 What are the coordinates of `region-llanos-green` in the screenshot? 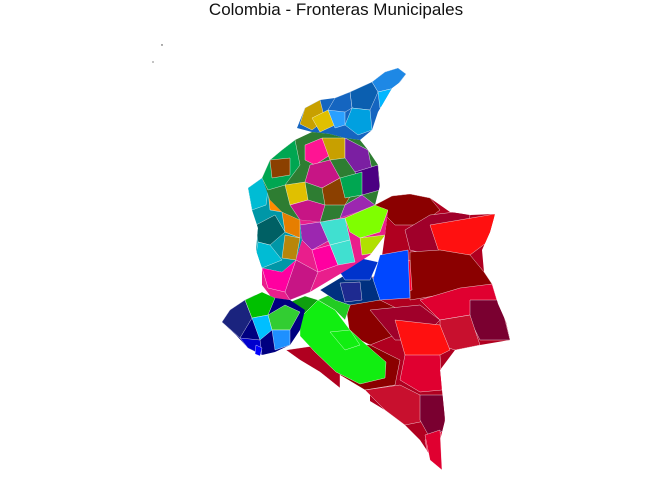 It's located at (337, 337).